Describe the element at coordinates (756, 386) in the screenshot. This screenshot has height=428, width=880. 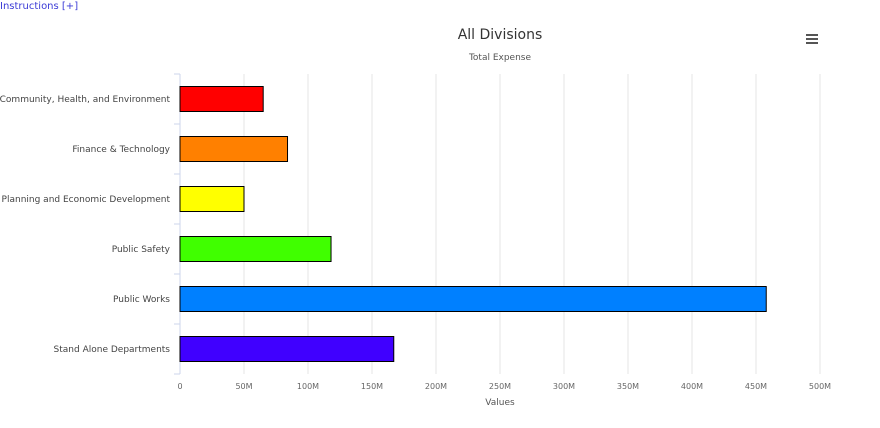
I see `x-tick-label: 450M` at that location.